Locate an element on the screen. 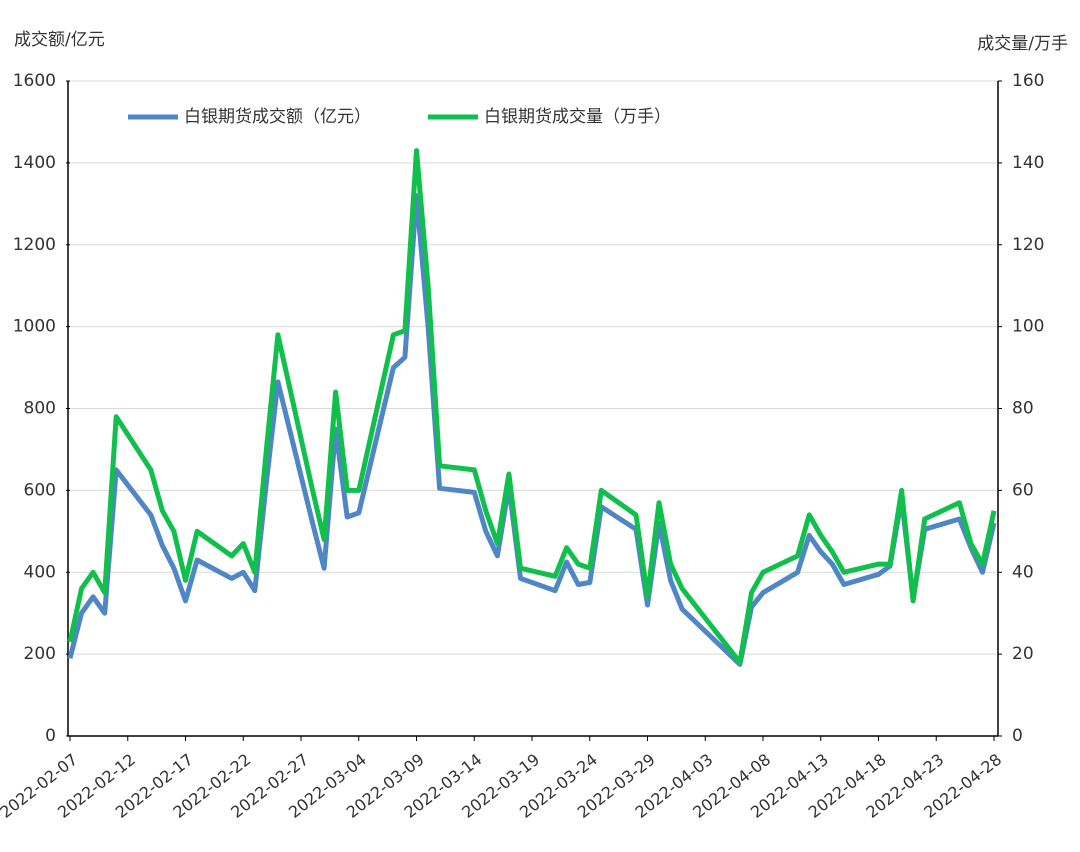 Image resolution: width=1080 pixels, height=852 pixels. y2-tick-label: 60 is located at coordinates (1023, 490).